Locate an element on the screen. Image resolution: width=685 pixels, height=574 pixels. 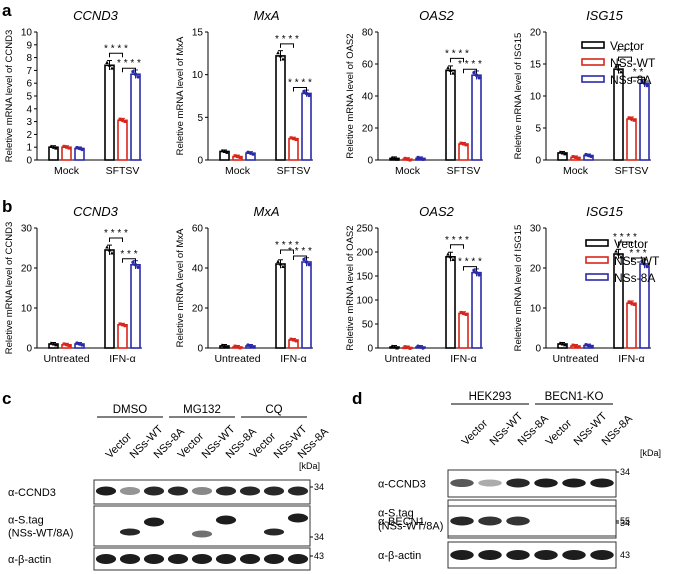
y-tick-label: 30 is located at coordinates (536, 229).